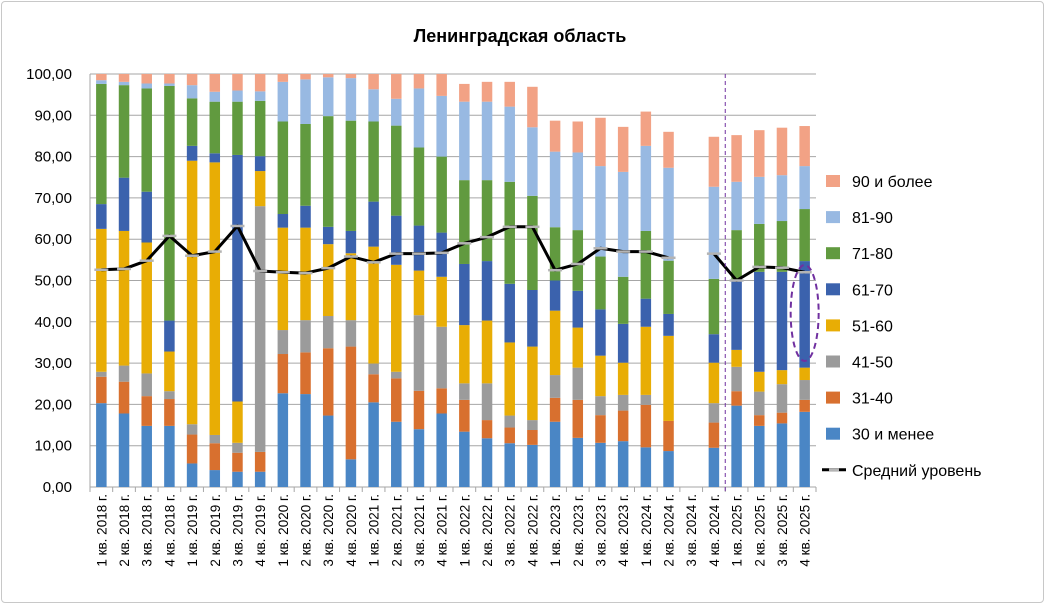 The image size is (1045, 604). What do you see at coordinates (872, 254) in the screenshot?
I see `legend-label: 71-80` at bounding box center [872, 254].